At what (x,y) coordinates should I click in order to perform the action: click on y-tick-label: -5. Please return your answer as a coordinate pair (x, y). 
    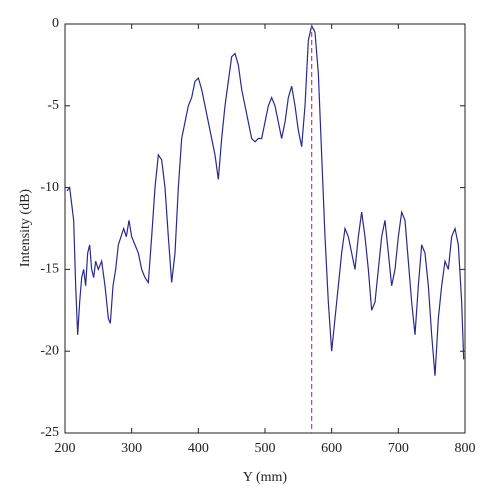
    Looking at the image, I should click on (53, 105).